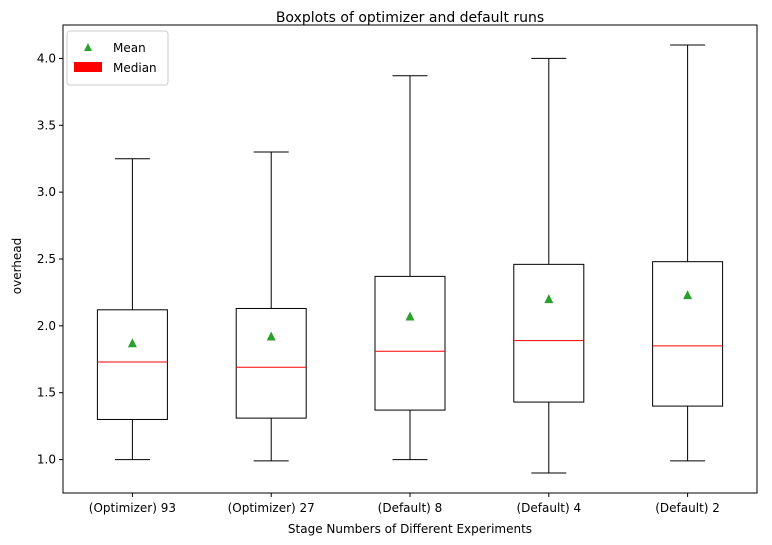  Describe the element at coordinates (46, 460) in the screenshot. I see `y-tick-label: 1.0` at that location.